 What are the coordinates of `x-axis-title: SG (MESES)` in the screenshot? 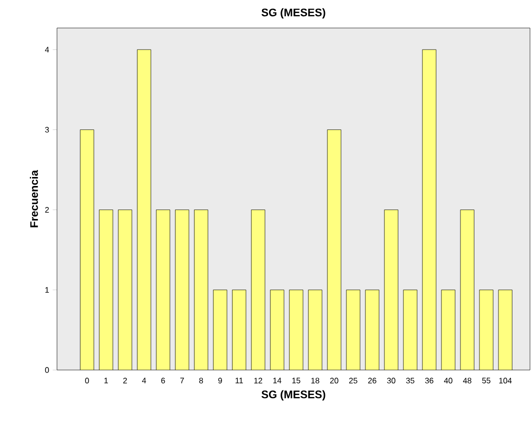 It's located at (294, 395).